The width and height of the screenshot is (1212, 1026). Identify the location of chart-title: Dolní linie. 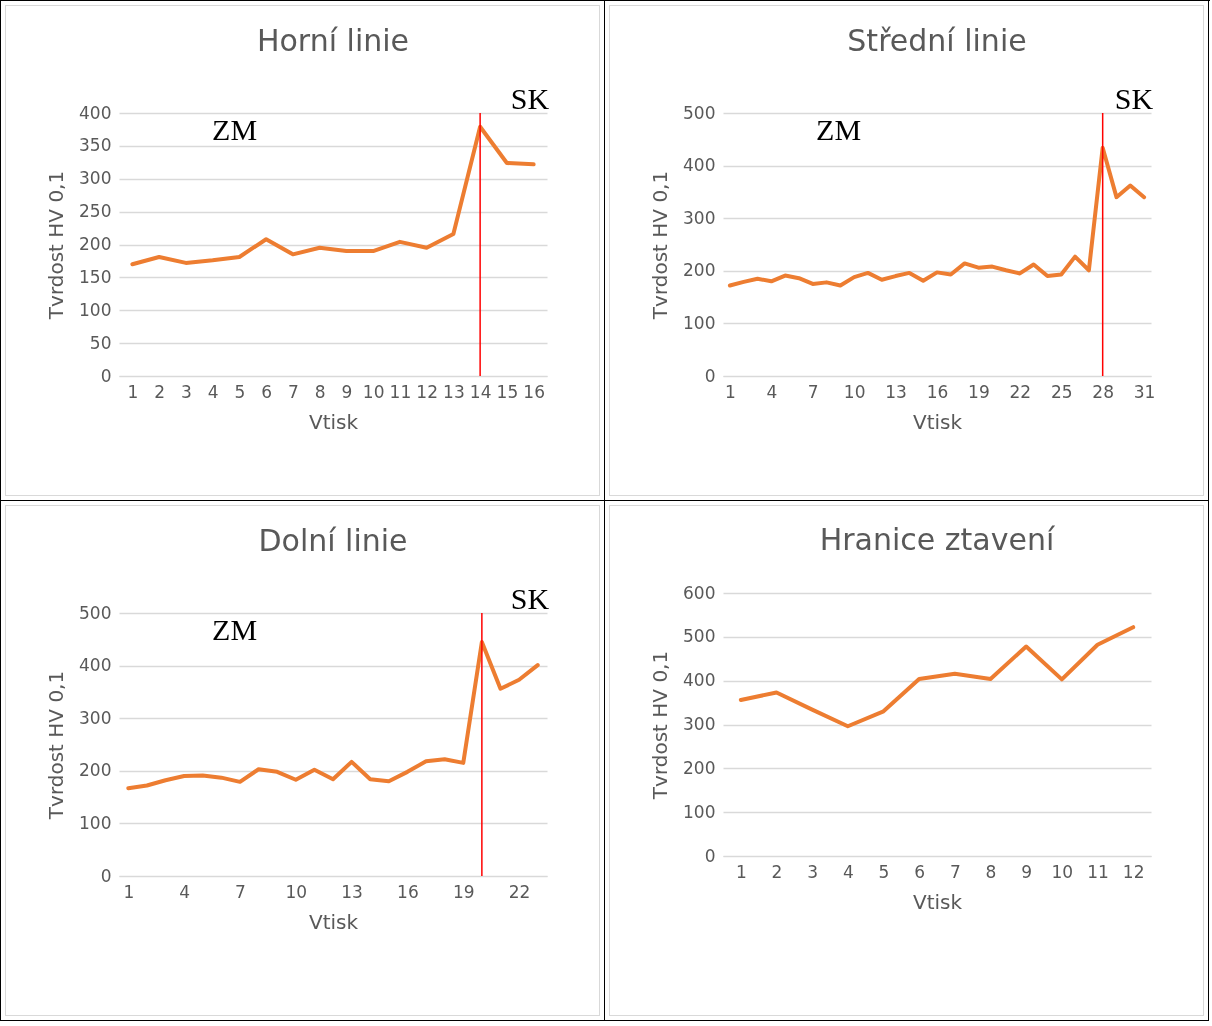
(333, 540).